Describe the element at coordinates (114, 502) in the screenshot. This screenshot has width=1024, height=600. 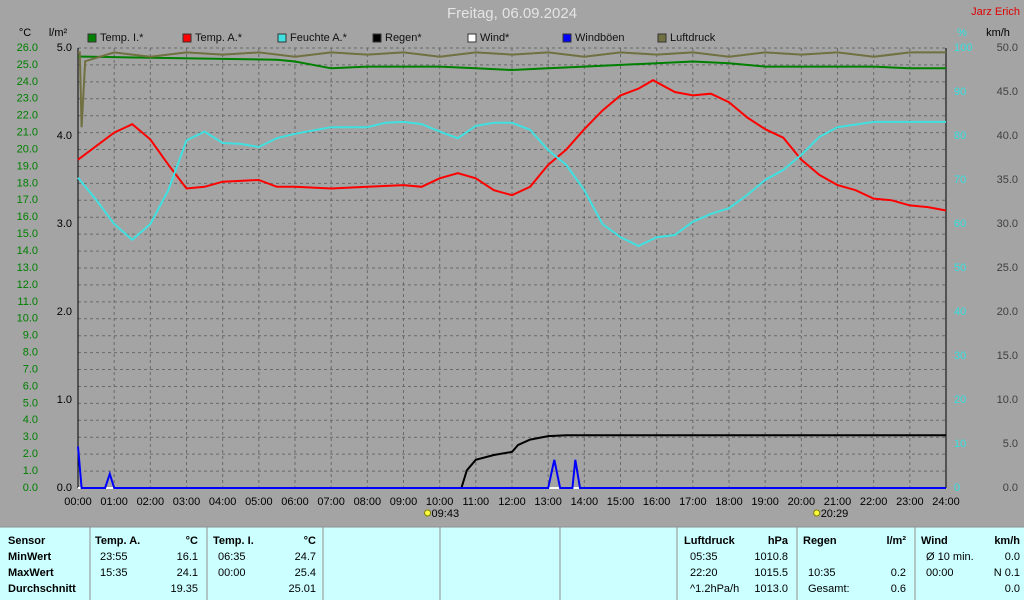
I see `x-tick-label: 01:00` at that location.